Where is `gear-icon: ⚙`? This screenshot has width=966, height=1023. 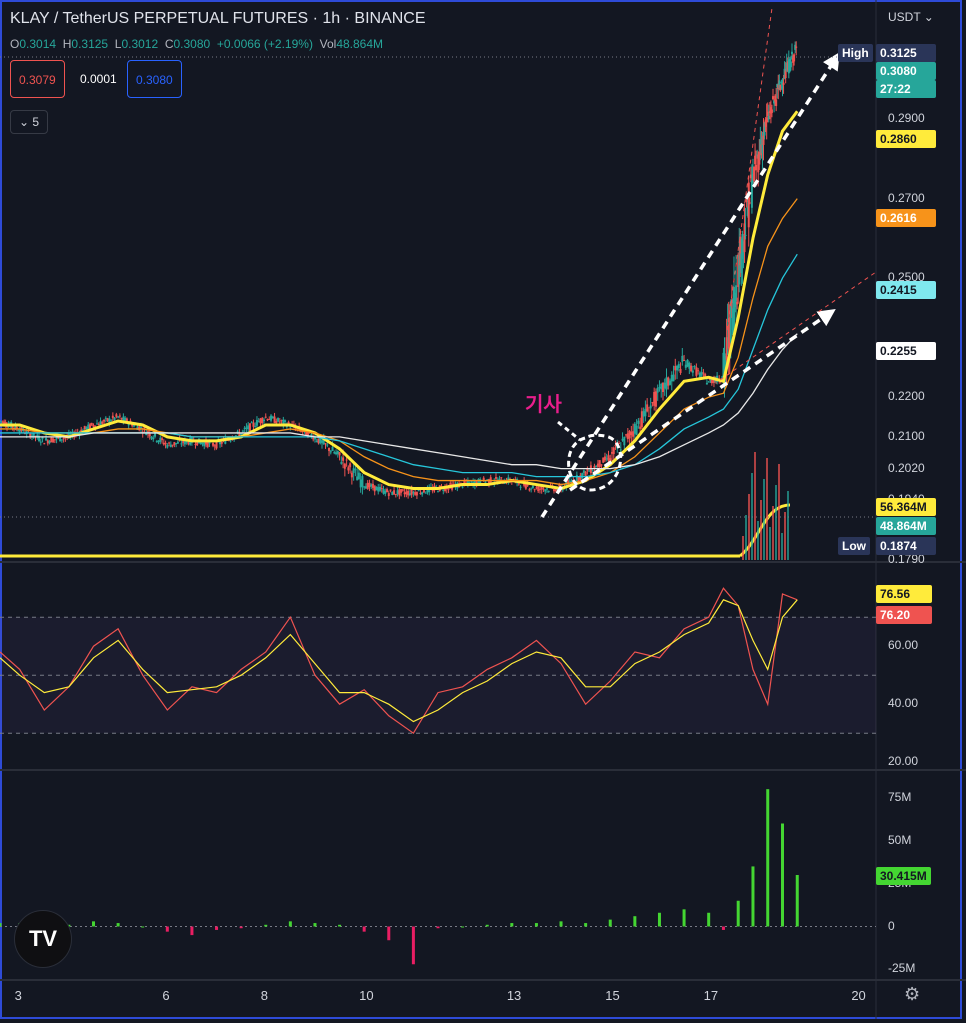 gear-icon: ⚙ is located at coordinates (912, 994).